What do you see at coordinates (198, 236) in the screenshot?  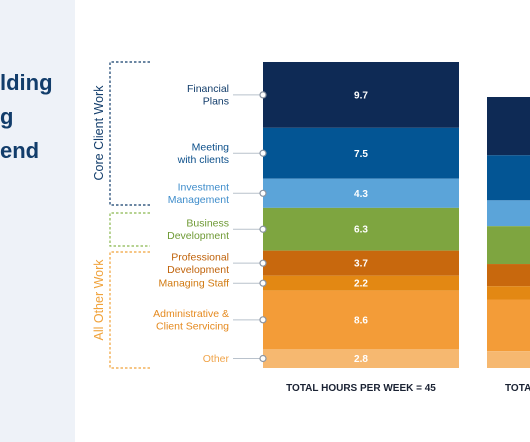 I see `category-label-4-line-2: Development` at bounding box center [198, 236].